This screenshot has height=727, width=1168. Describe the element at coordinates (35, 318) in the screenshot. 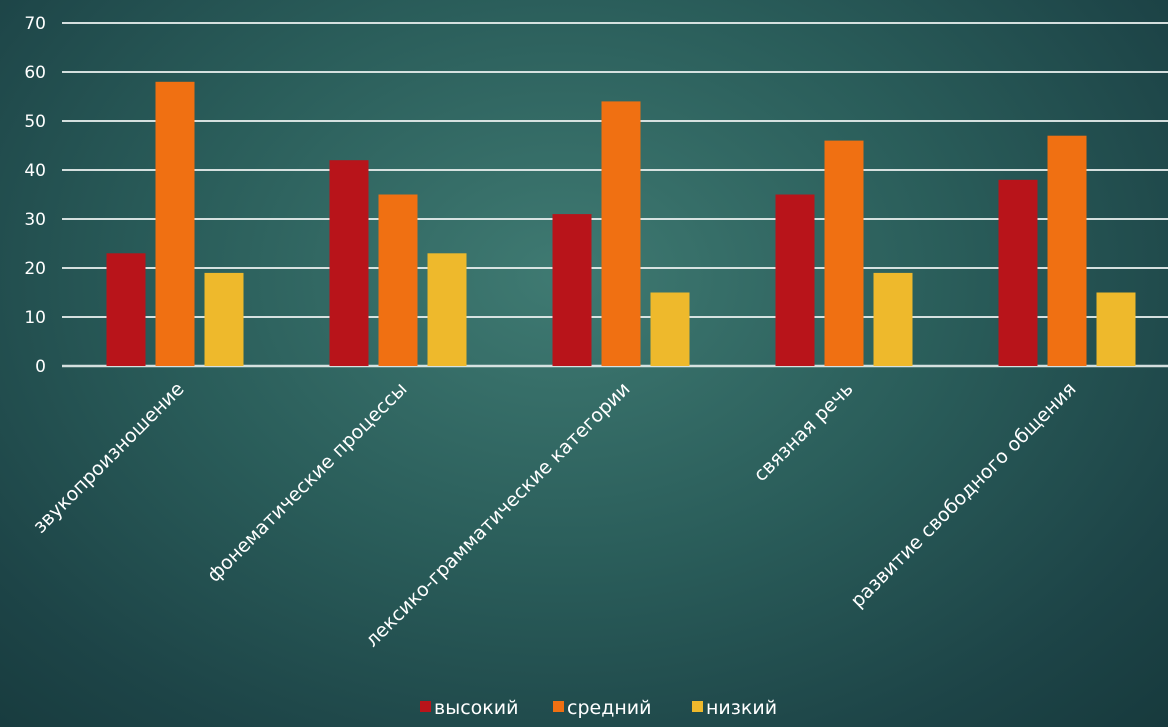

I see `y-tick-label: 10` at that location.